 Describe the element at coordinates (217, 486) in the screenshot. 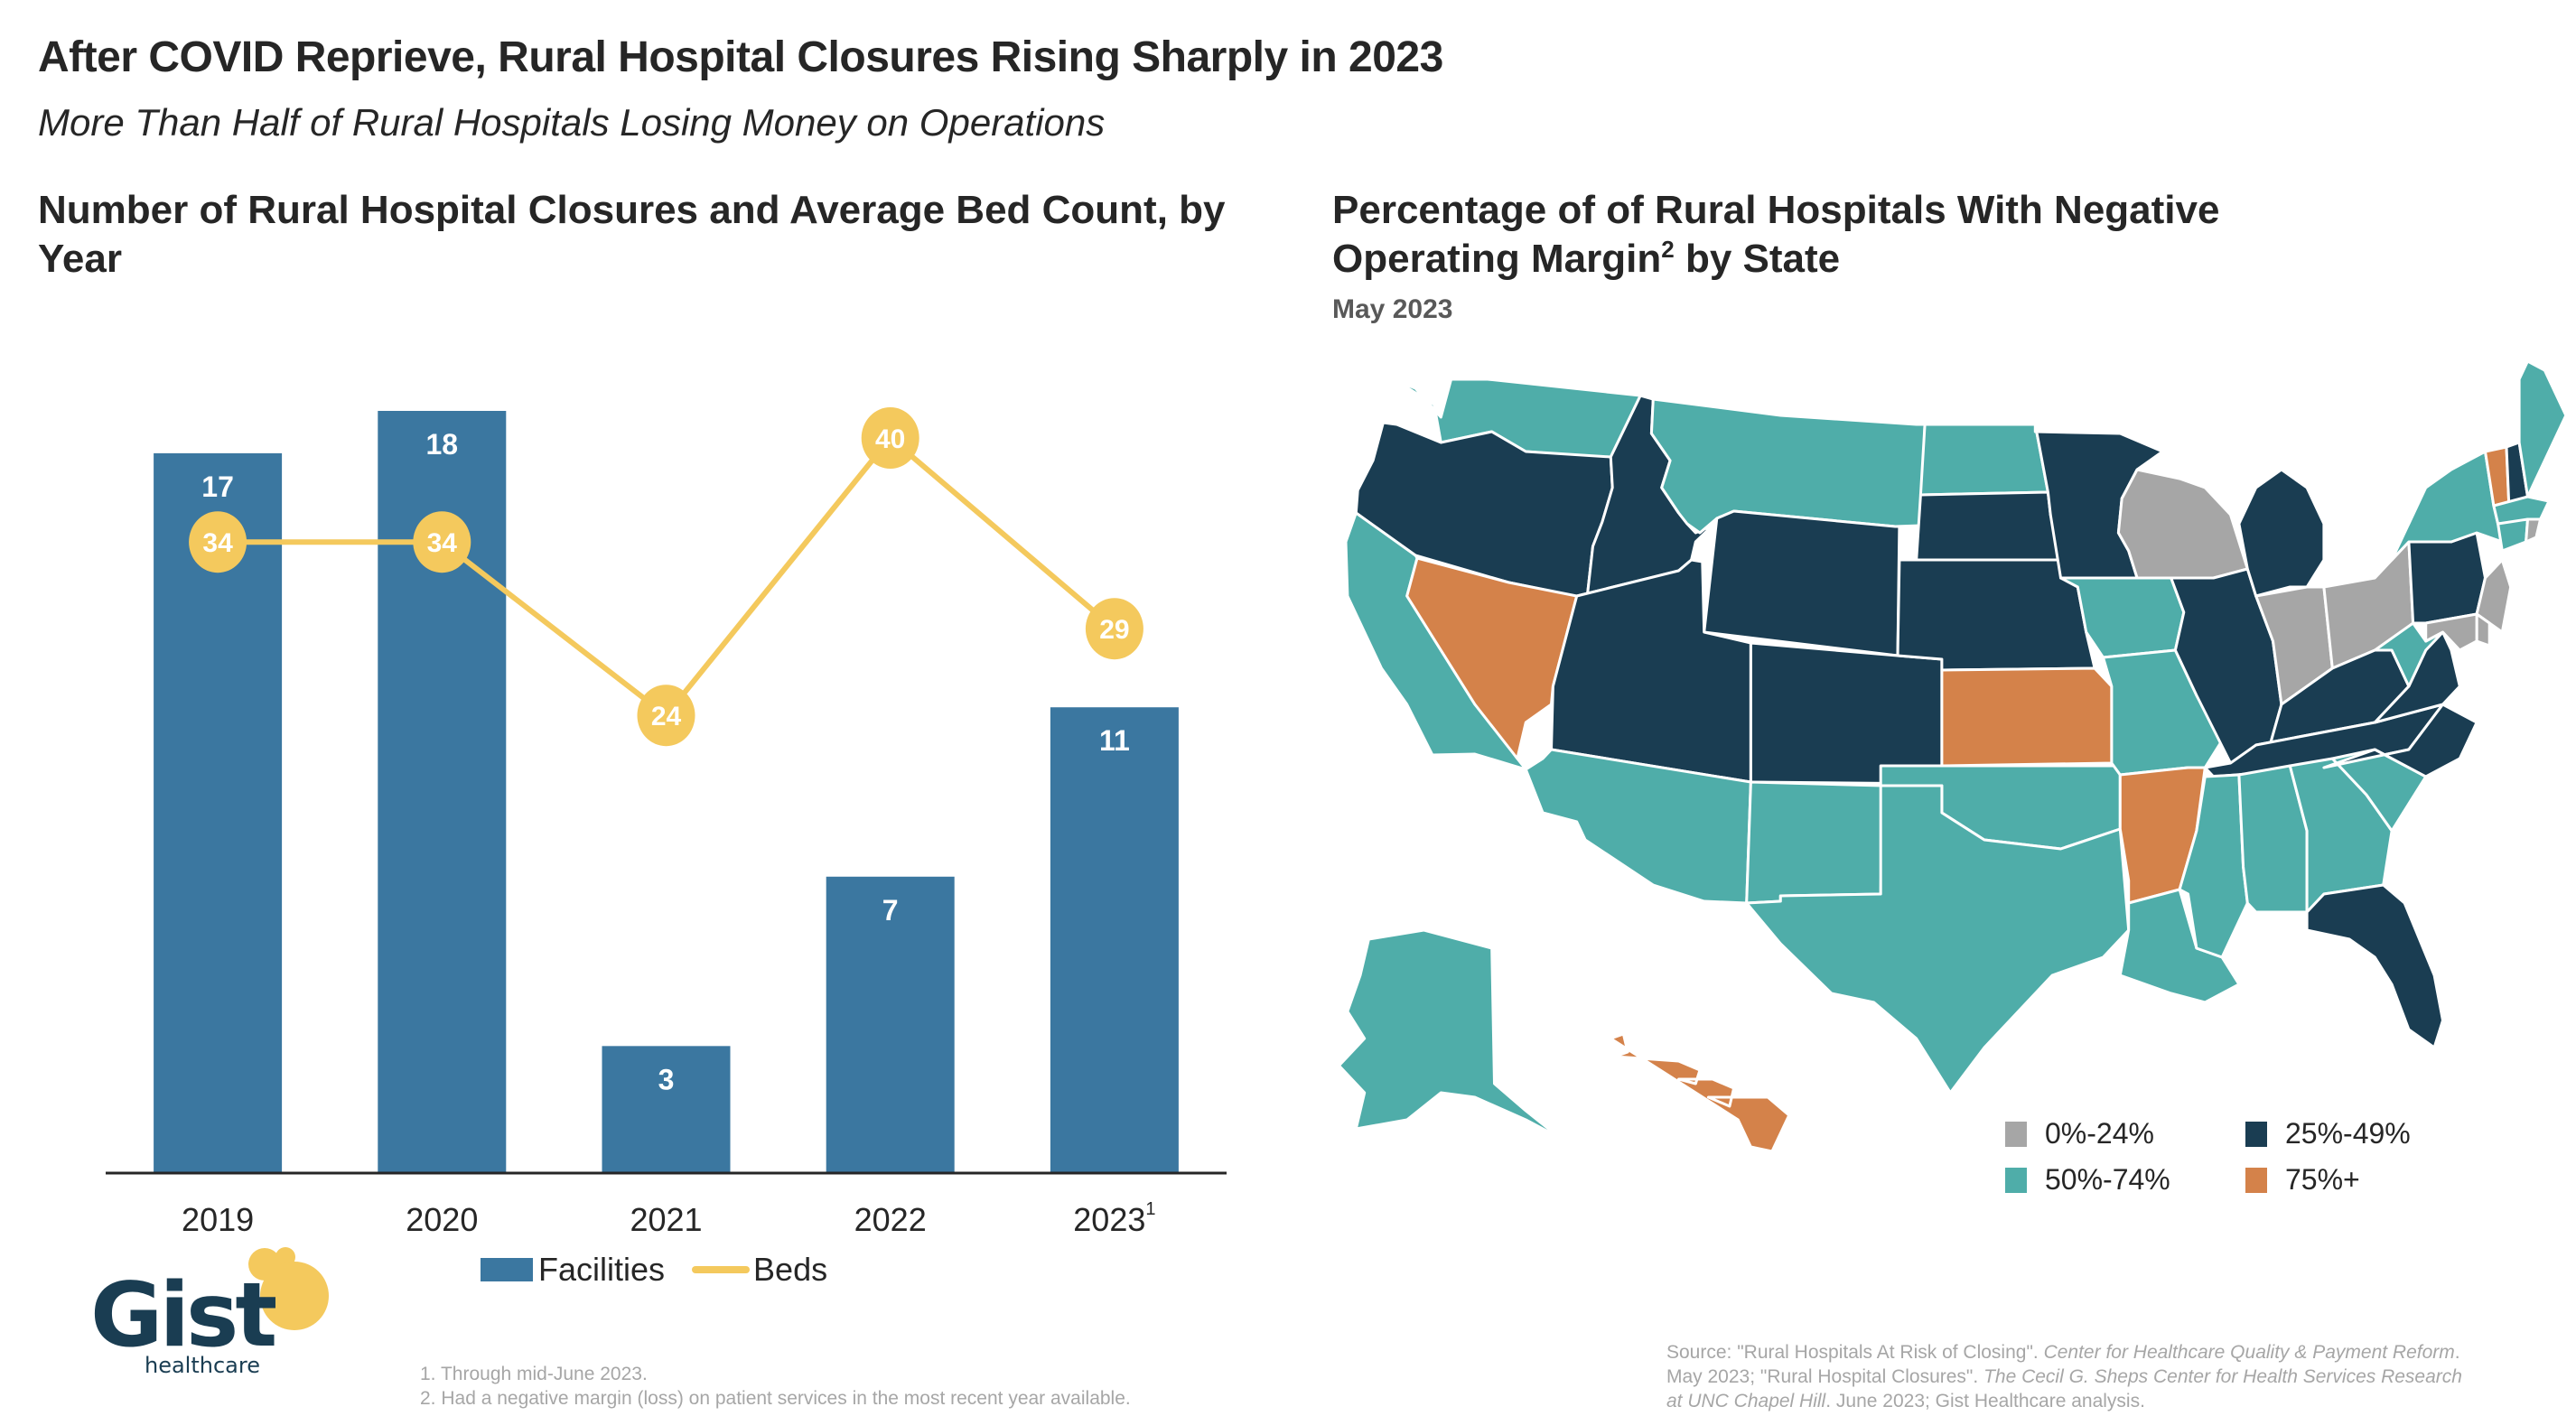

I see `bar-value-label-2019: 17` at that location.